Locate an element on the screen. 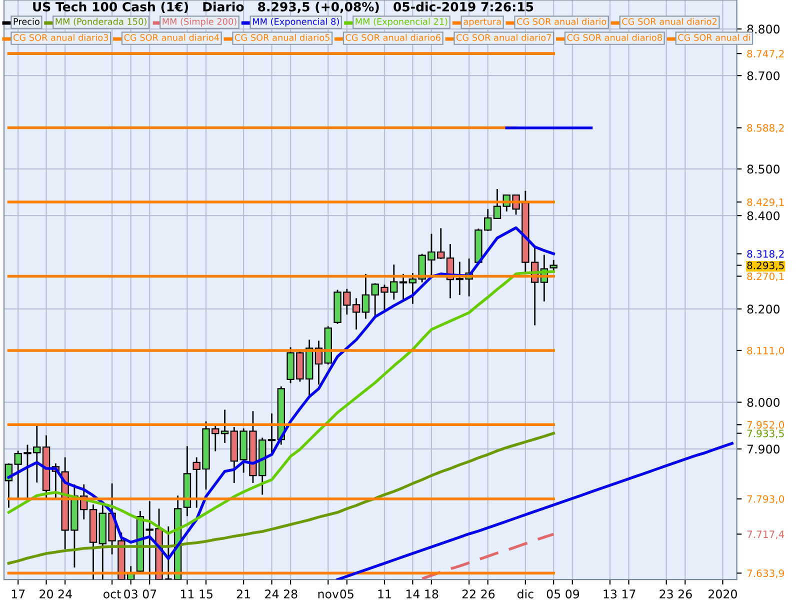  legend-label: CG SOR anual diario is located at coordinates (561, 21).